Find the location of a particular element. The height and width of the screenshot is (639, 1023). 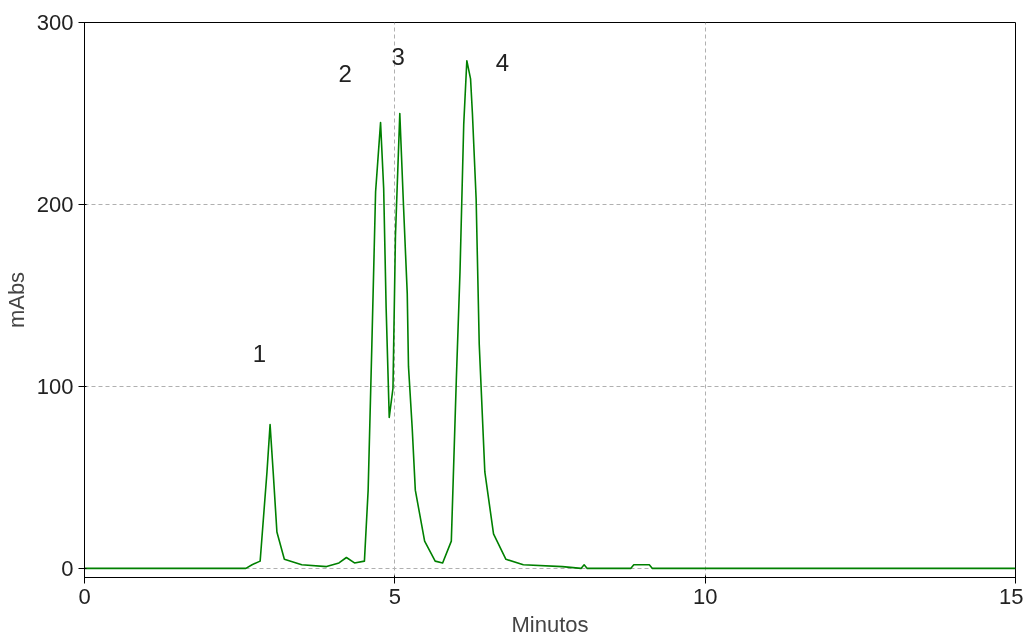

x-tick-label: 10 is located at coordinates (705, 596).